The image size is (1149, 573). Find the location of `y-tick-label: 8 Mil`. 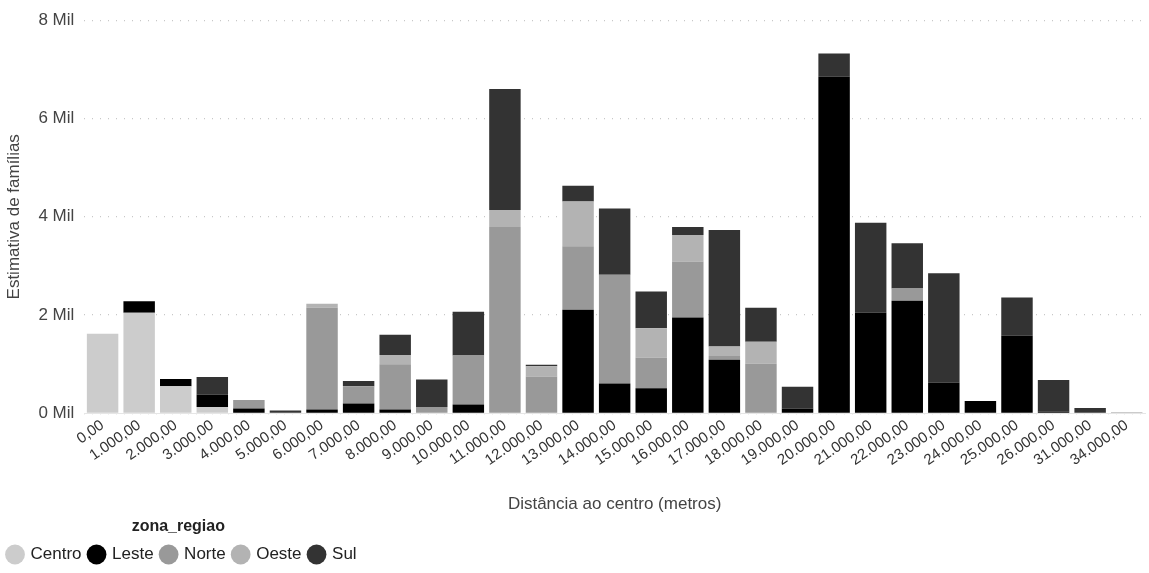

y-tick-label: 8 Mil is located at coordinates (56, 19).